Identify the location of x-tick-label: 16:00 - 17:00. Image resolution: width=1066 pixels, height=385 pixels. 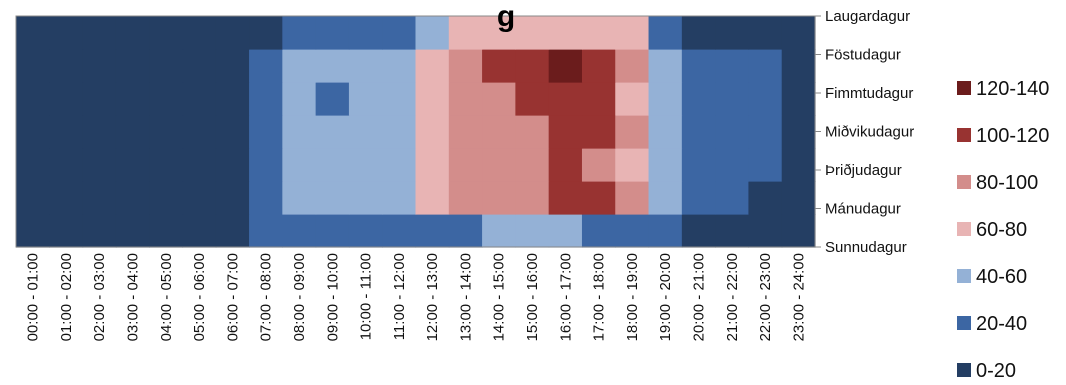
(565, 297).